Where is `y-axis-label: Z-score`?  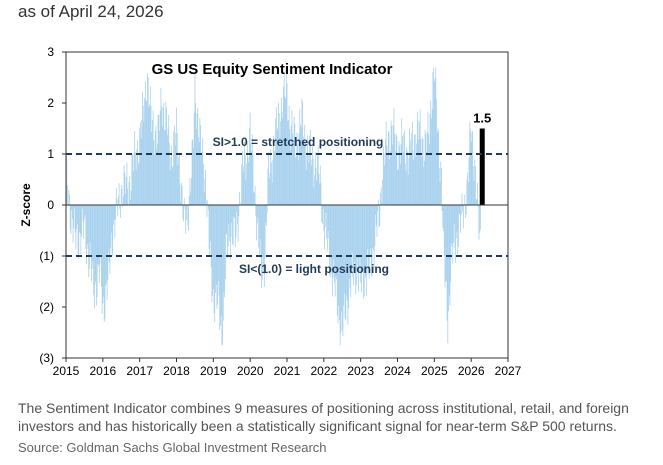
y-axis-label: Z-score is located at coordinates (26, 205).